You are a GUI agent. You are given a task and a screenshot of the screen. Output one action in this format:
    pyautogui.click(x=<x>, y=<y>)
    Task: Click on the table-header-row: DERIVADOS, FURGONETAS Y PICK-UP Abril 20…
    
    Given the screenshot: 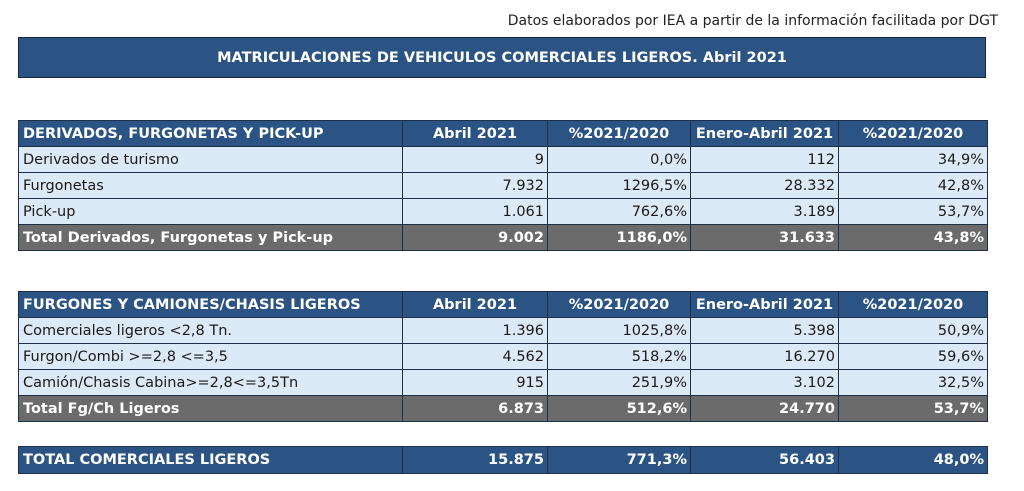 What is the action you would take?
    pyautogui.click(x=503, y=133)
    